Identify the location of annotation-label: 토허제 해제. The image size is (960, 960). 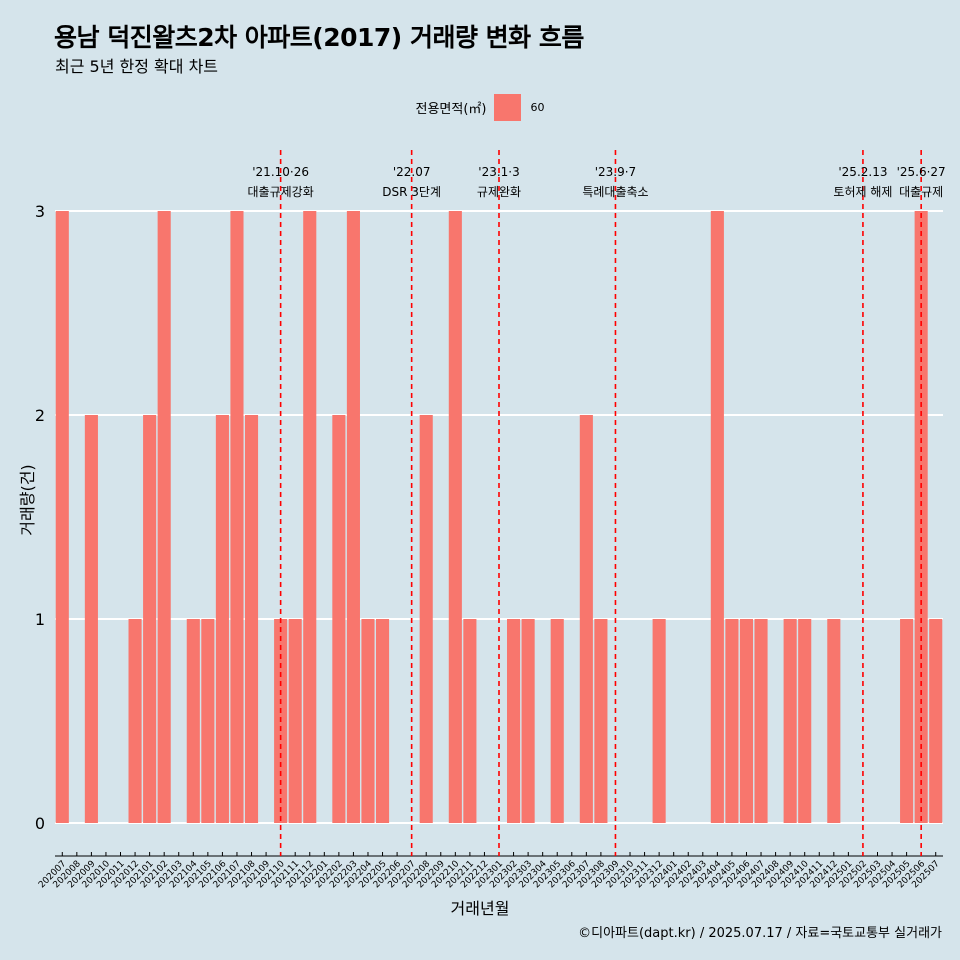
(862, 192).